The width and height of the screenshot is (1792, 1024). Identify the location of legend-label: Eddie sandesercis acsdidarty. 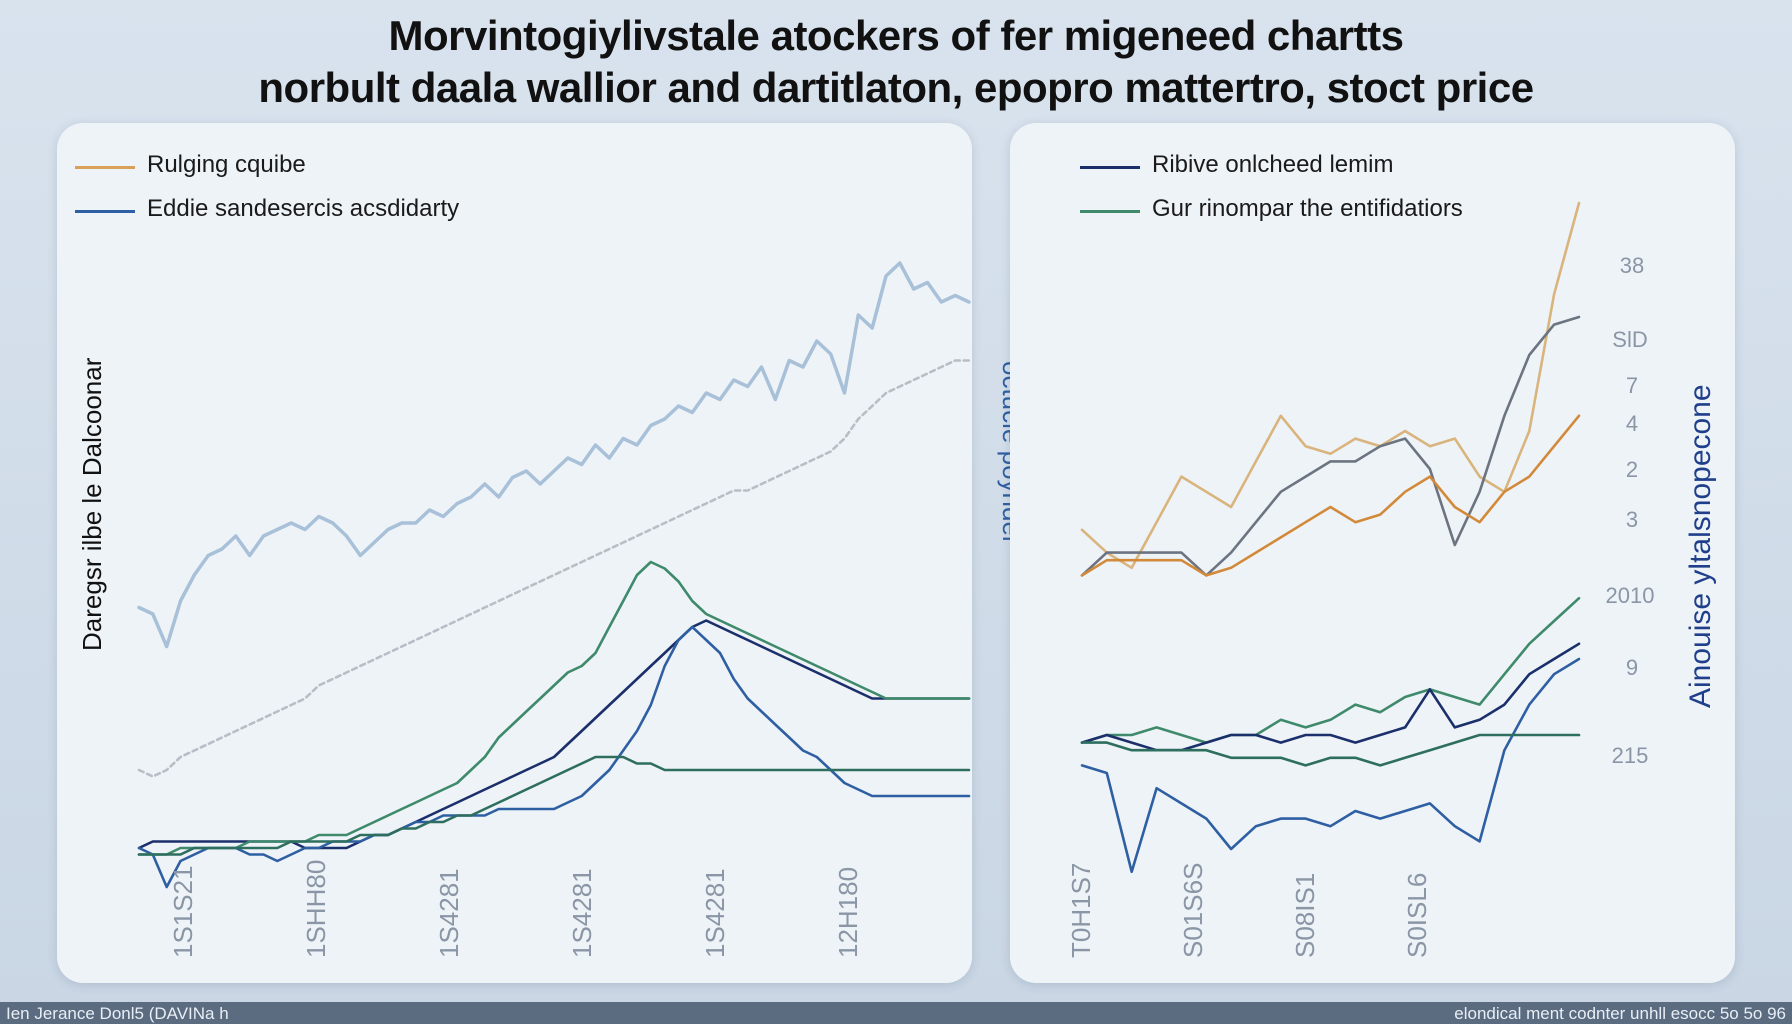
(303, 208).